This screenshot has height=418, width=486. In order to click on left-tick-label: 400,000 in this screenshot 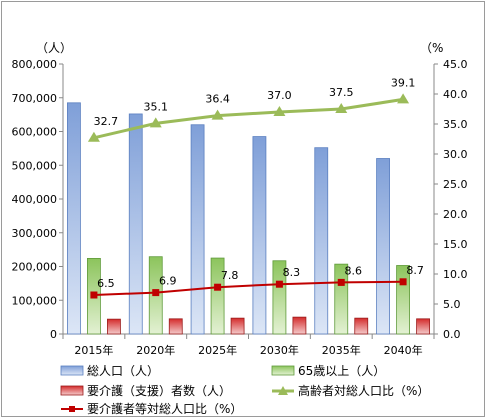, I will do `click(35, 199)`.